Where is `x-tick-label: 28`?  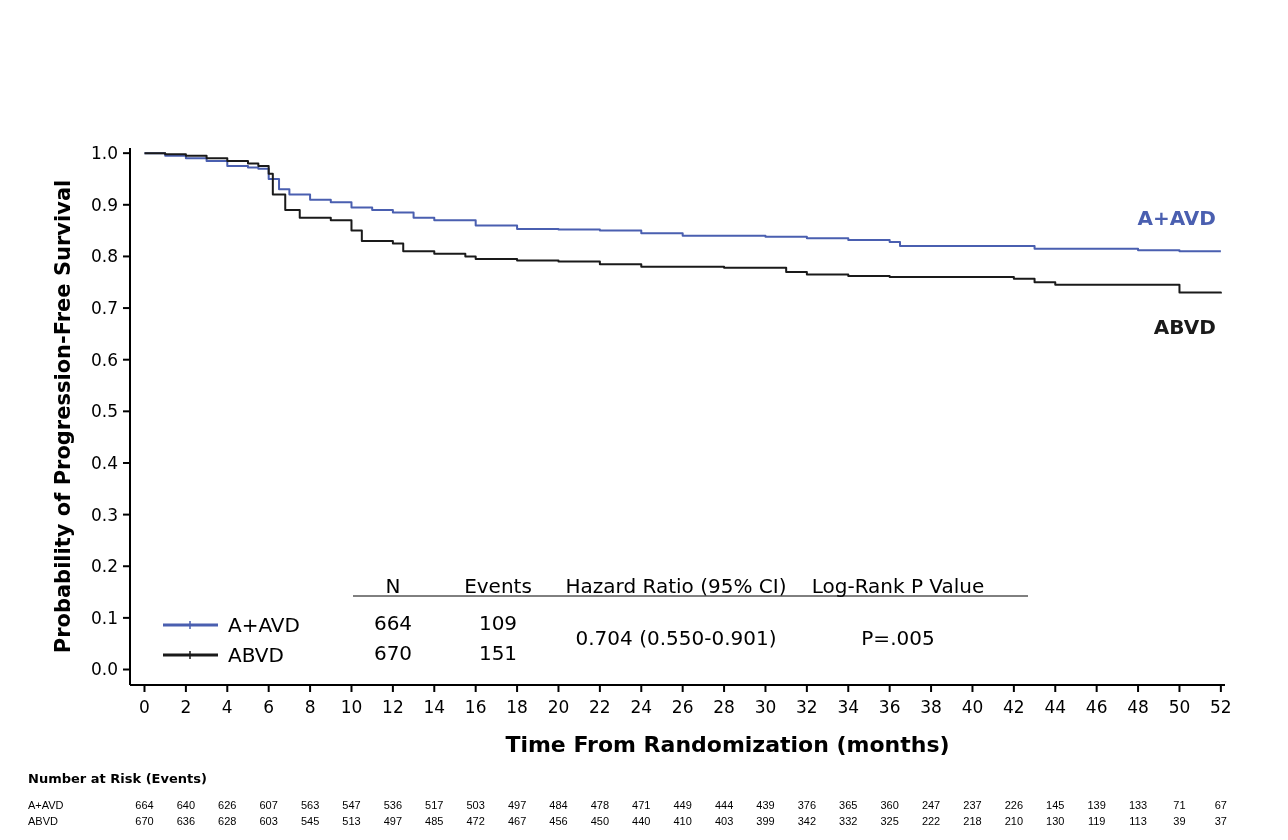
x-tick-label: 28 is located at coordinates (724, 707).